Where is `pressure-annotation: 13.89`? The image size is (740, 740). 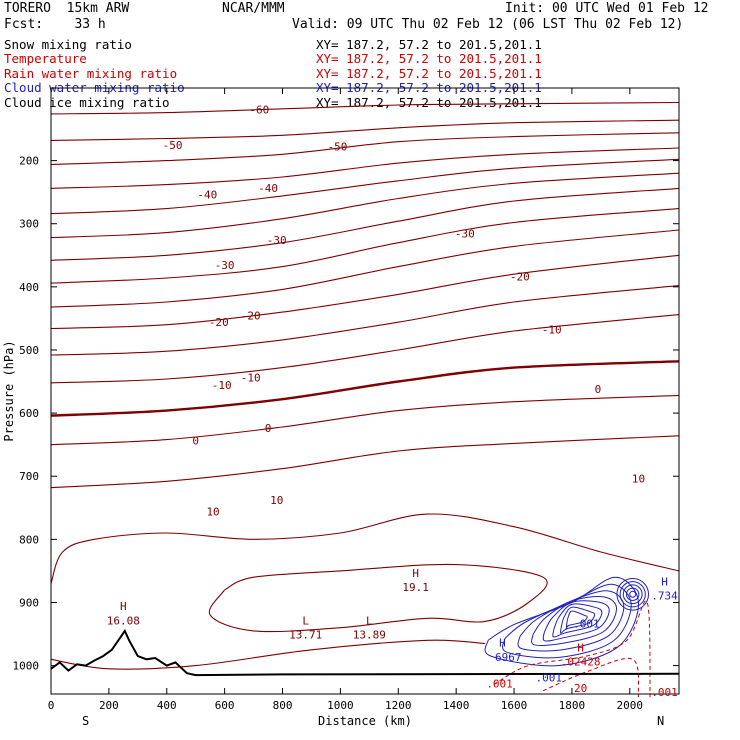
pressure-annotation: 13.89 is located at coordinates (369, 634).